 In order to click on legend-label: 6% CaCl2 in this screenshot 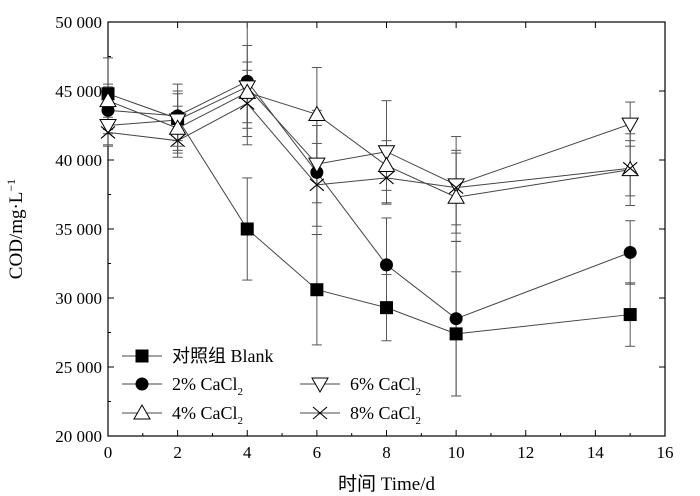, I will do `click(385, 386)`.